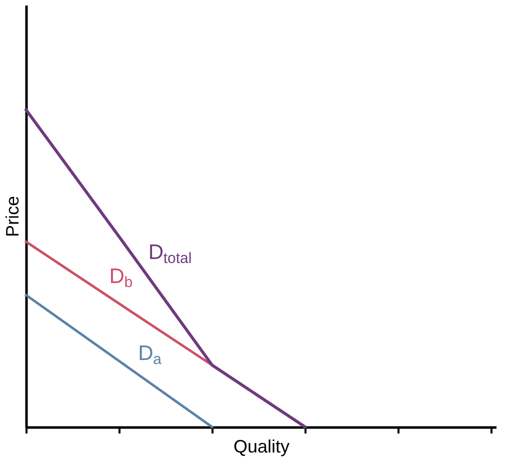  What do you see at coordinates (12, 217) in the screenshot?
I see `y-axis-title: Price` at bounding box center [12, 217].